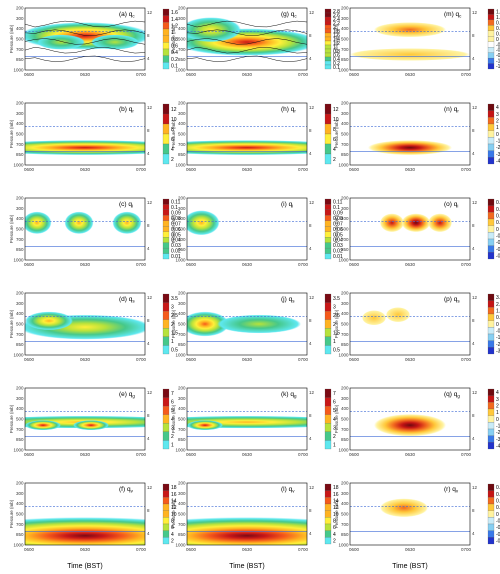  Describe the element at coordinates (293, 301) in the screenshot. I see `panel-label-sub: s` at that location.